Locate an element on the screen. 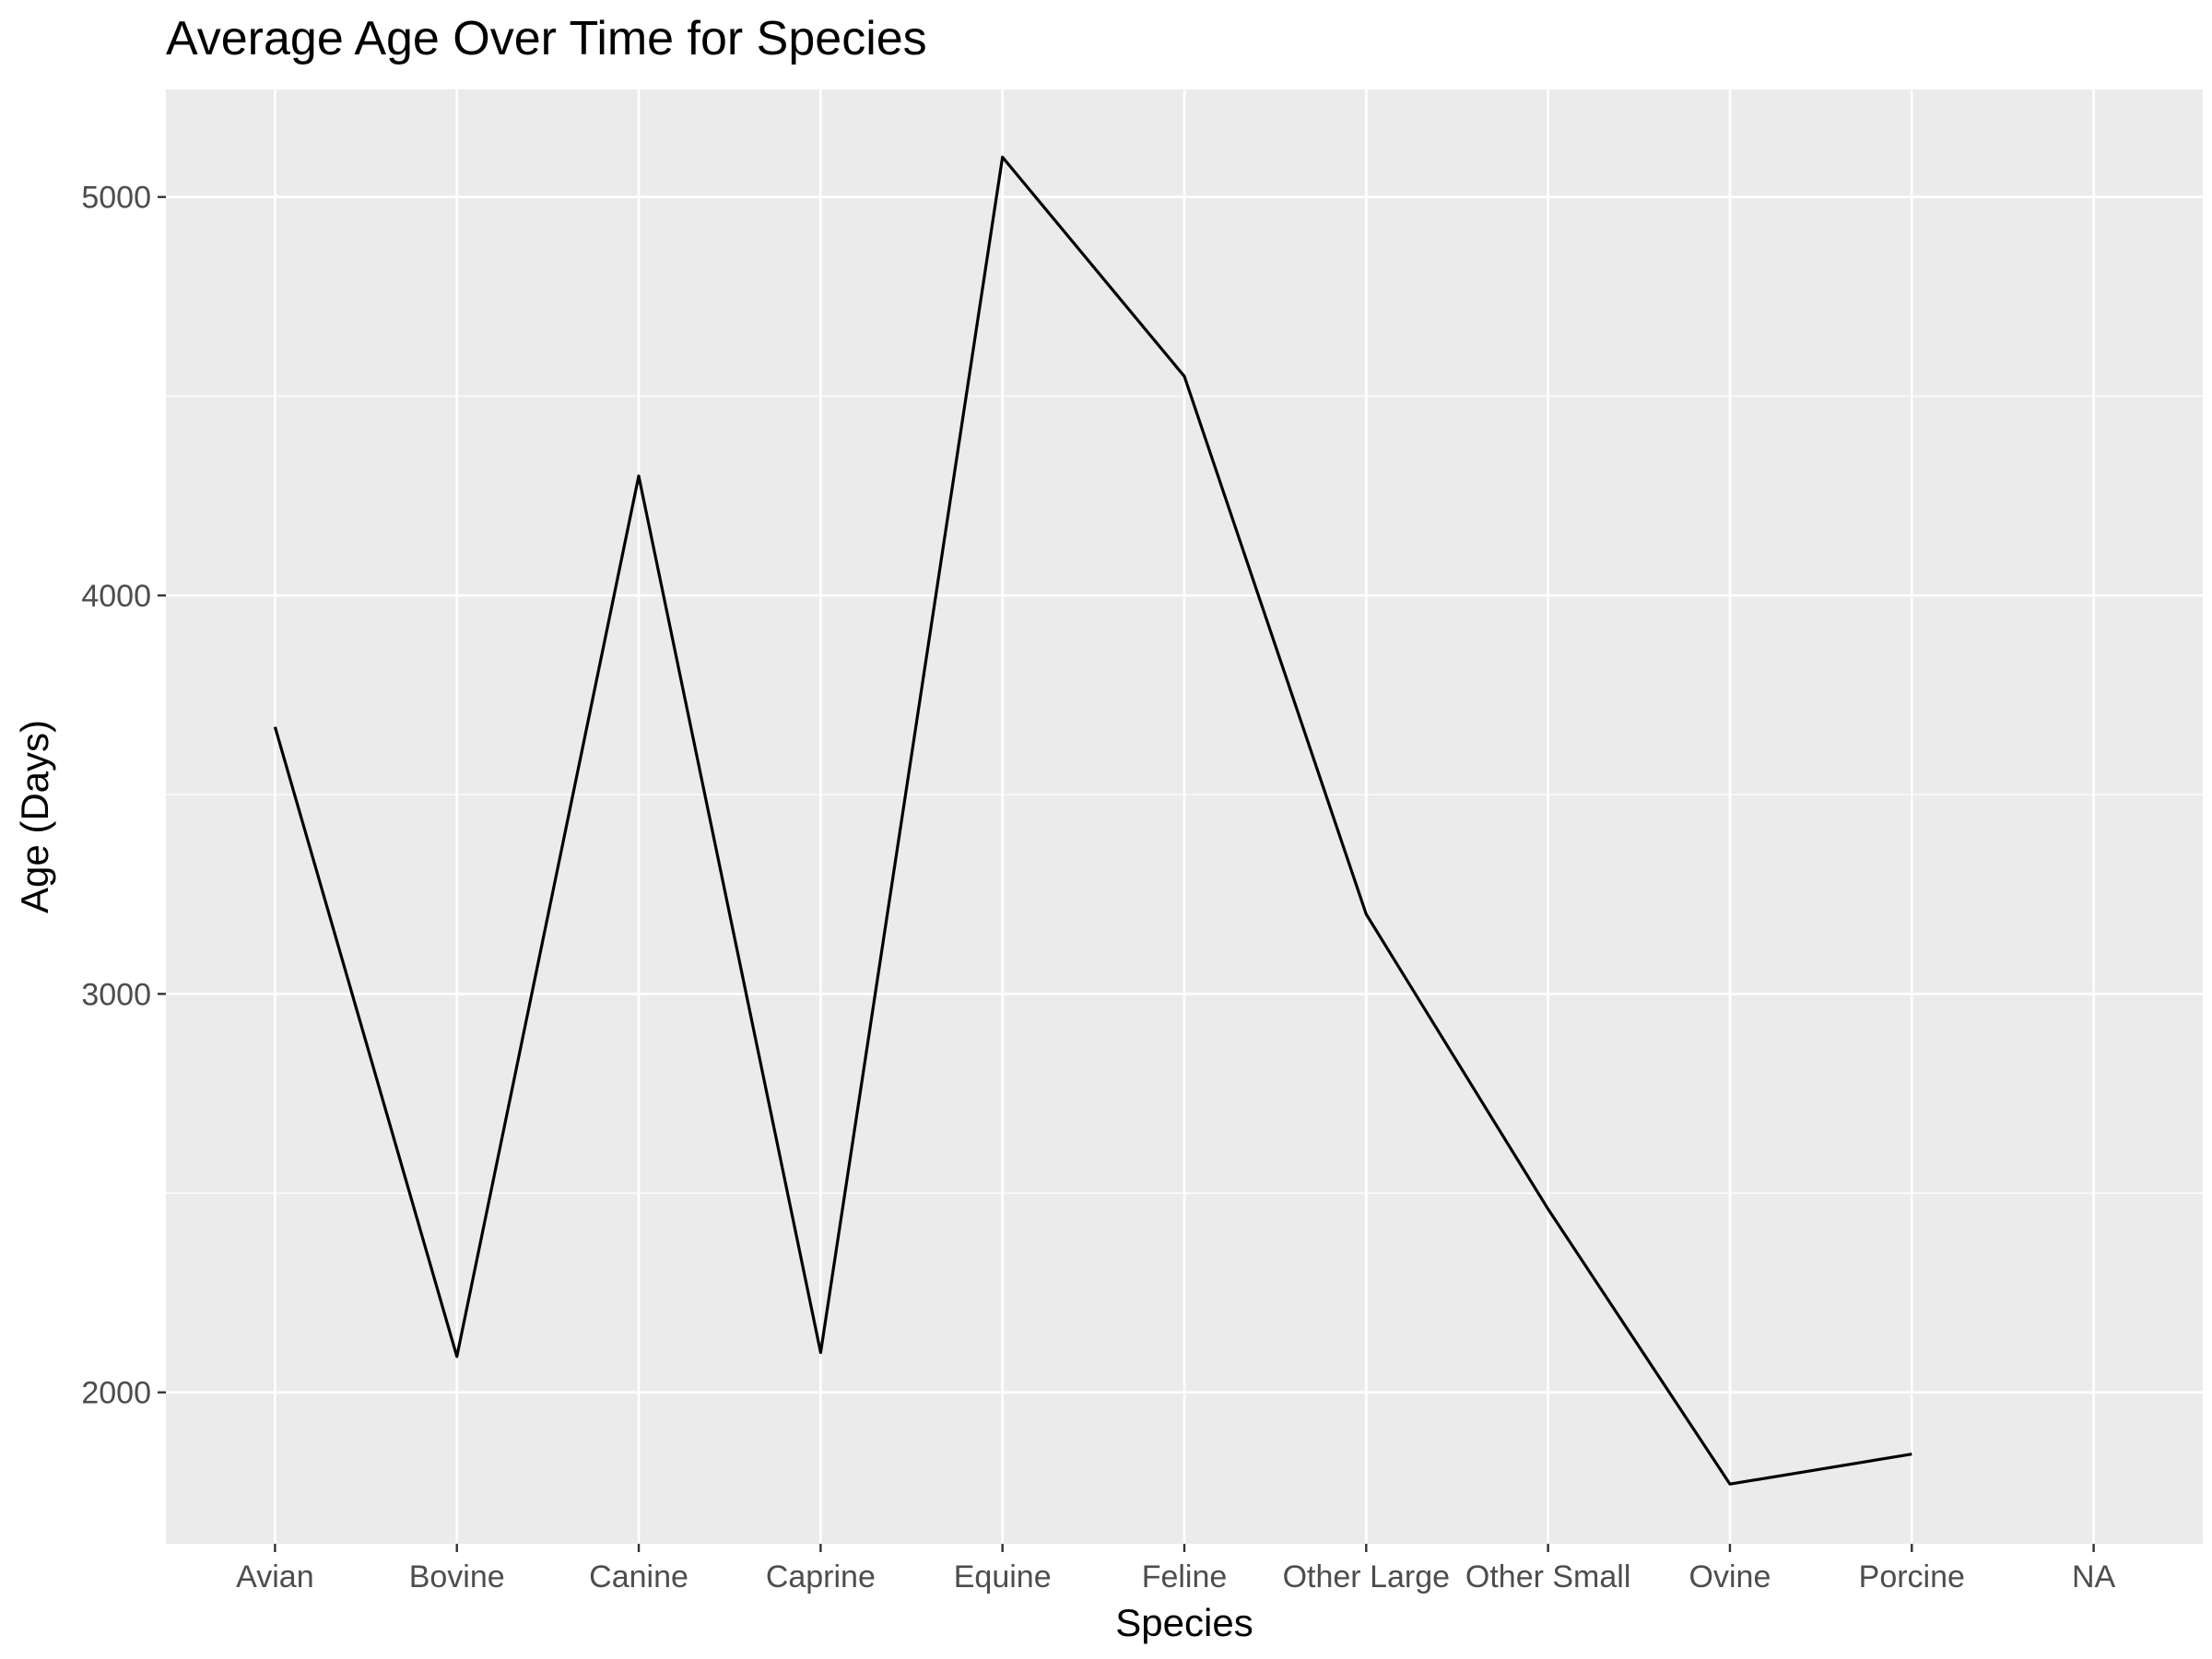  y-axis-ticks: 2000 3000 4000 5000 is located at coordinates (123, 796).